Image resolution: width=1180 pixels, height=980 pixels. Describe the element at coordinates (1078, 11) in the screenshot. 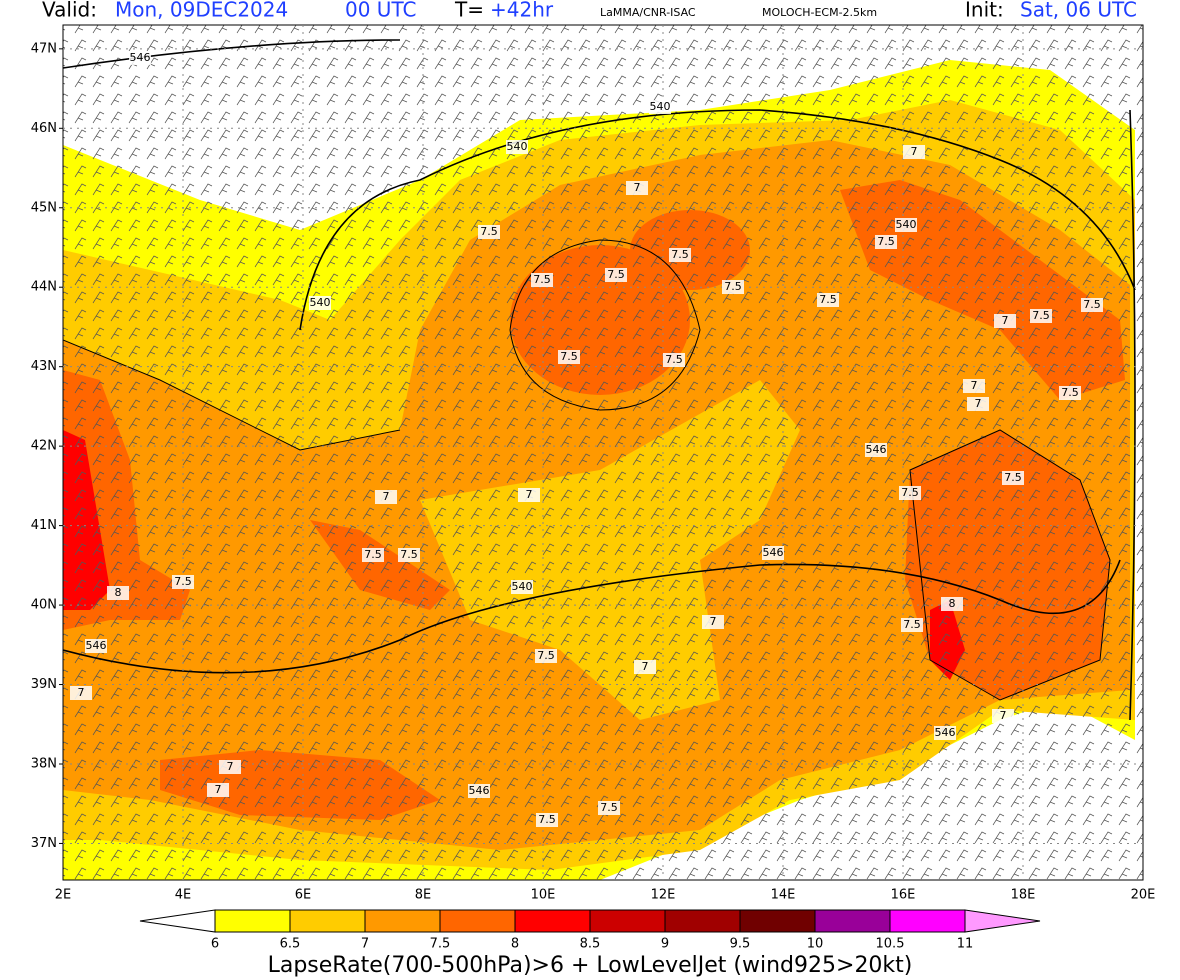

I see `init-value: Sat, 06 UTC` at that location.